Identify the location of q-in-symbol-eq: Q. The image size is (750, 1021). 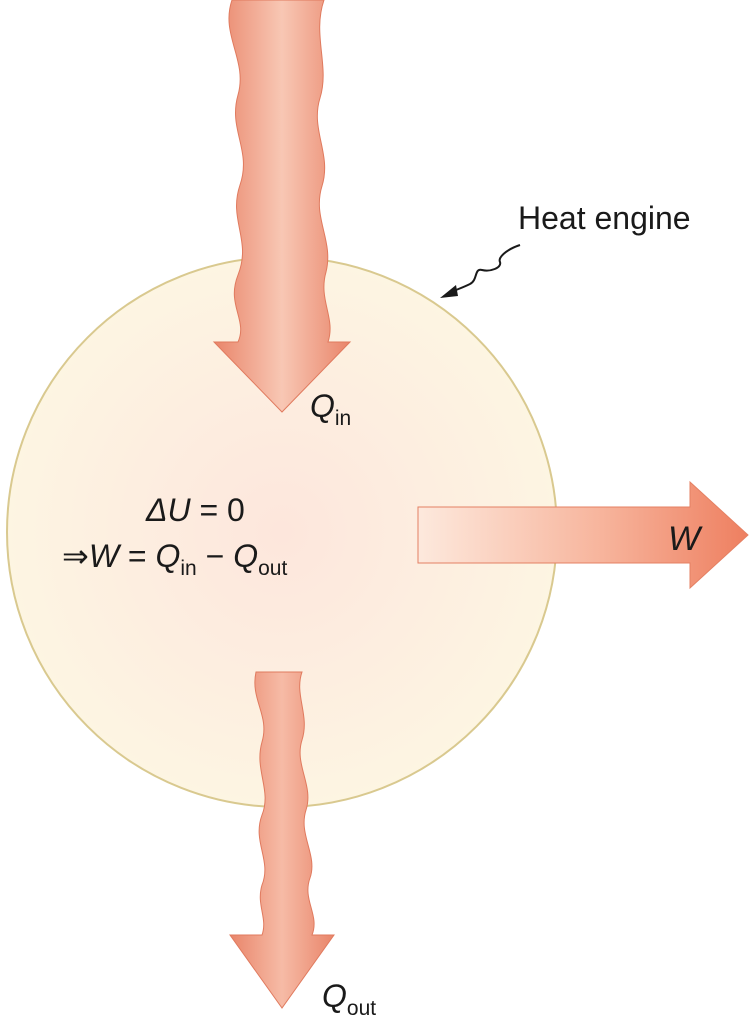
(168, 556).